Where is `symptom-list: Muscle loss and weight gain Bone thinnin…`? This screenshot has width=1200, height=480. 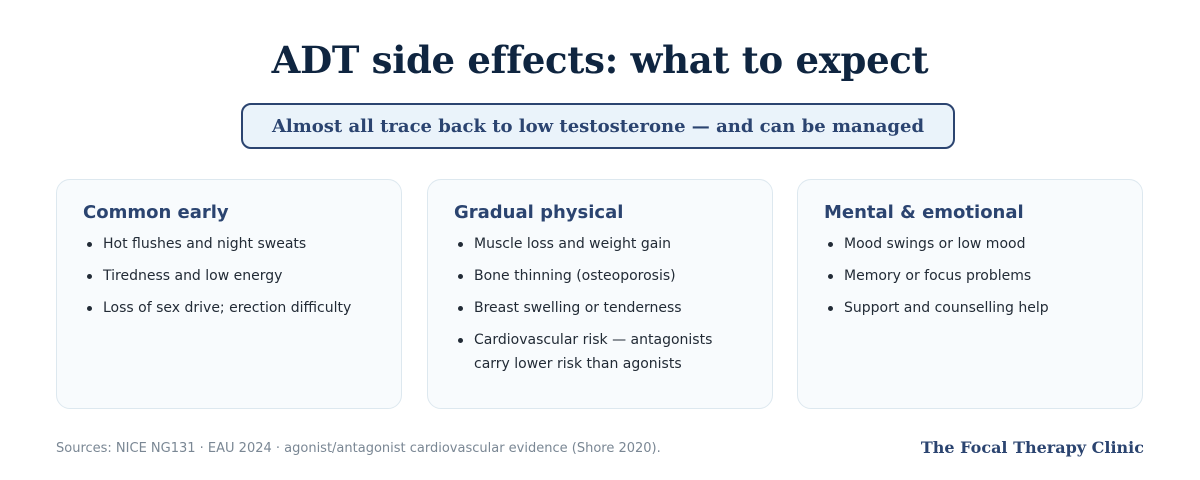
symptom-list: Muscle loss and weight gain Bone thinnin… is located at coordinates (603, 304).